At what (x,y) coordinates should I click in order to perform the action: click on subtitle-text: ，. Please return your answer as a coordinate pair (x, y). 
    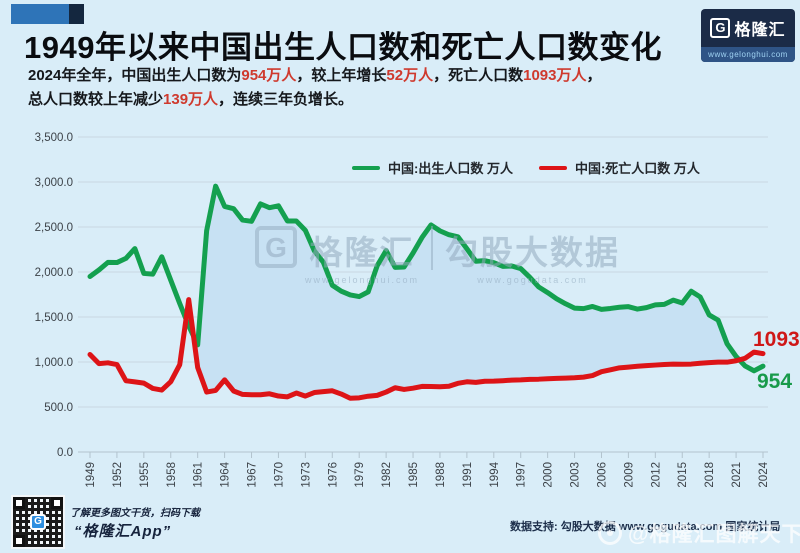
    Looking at the image, I should click on (594, 75).